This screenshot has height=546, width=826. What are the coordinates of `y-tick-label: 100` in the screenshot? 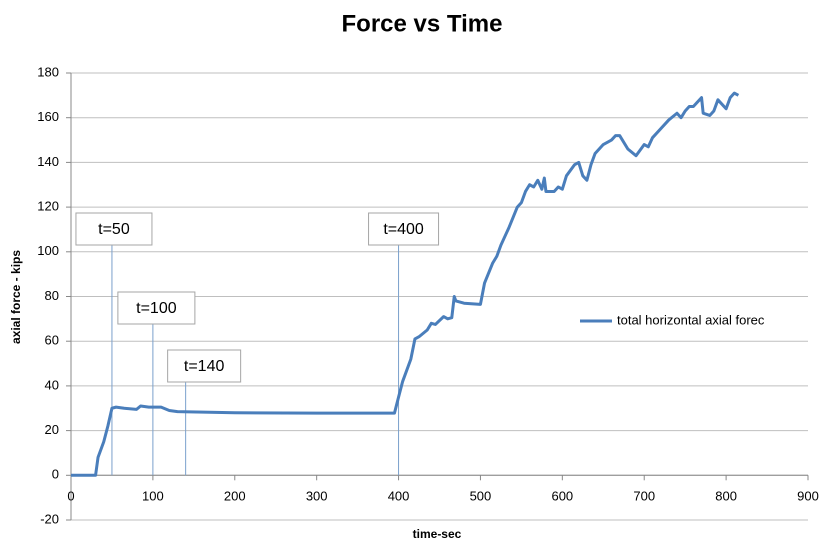 It's located at (48, 250).